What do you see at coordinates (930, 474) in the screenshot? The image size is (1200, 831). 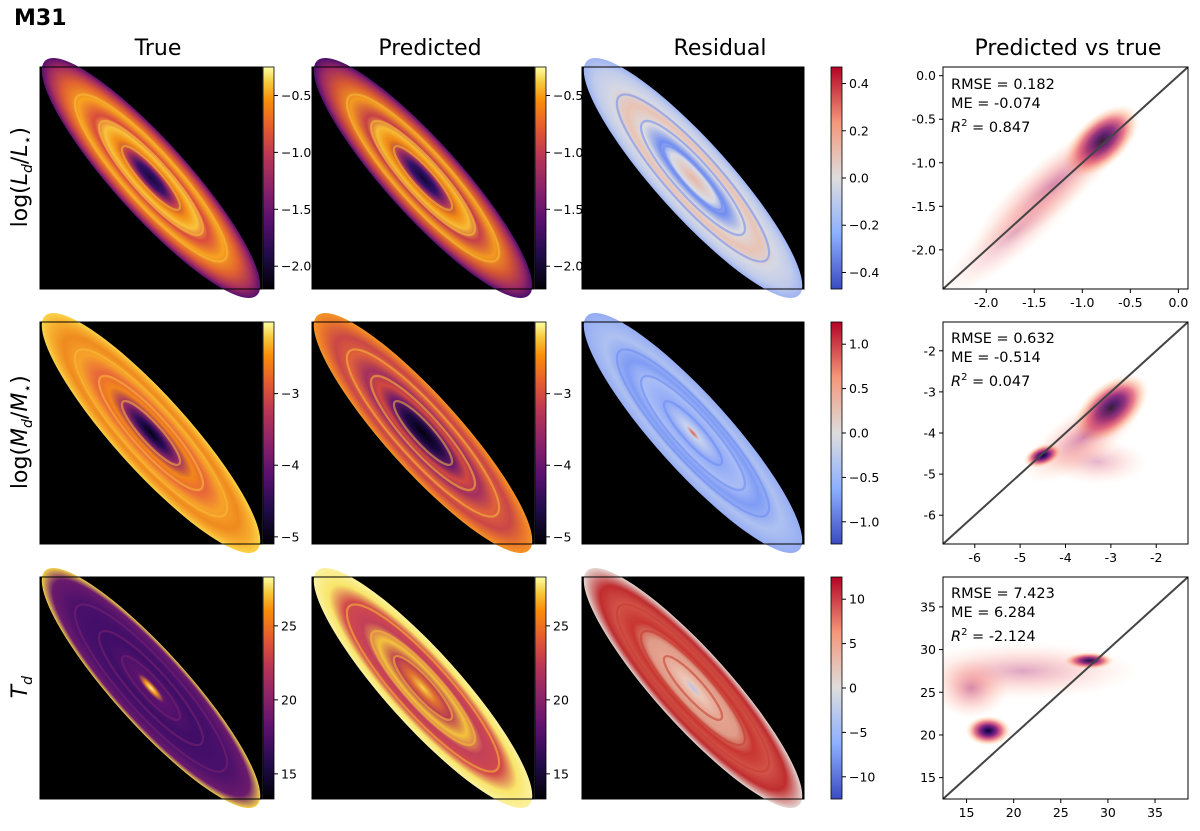 I see `y-tick-label: -5` at bounding box center [930, 474].